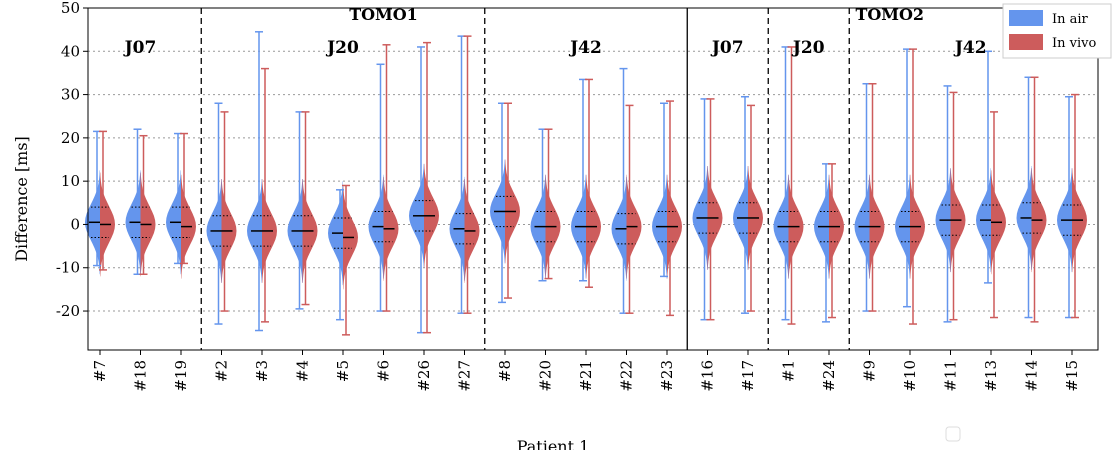  Describe the element at coordinates (72, 160) in the screenshot. I see `y-ticks: -20 -10 0 10 20 30 40 50` at that location.